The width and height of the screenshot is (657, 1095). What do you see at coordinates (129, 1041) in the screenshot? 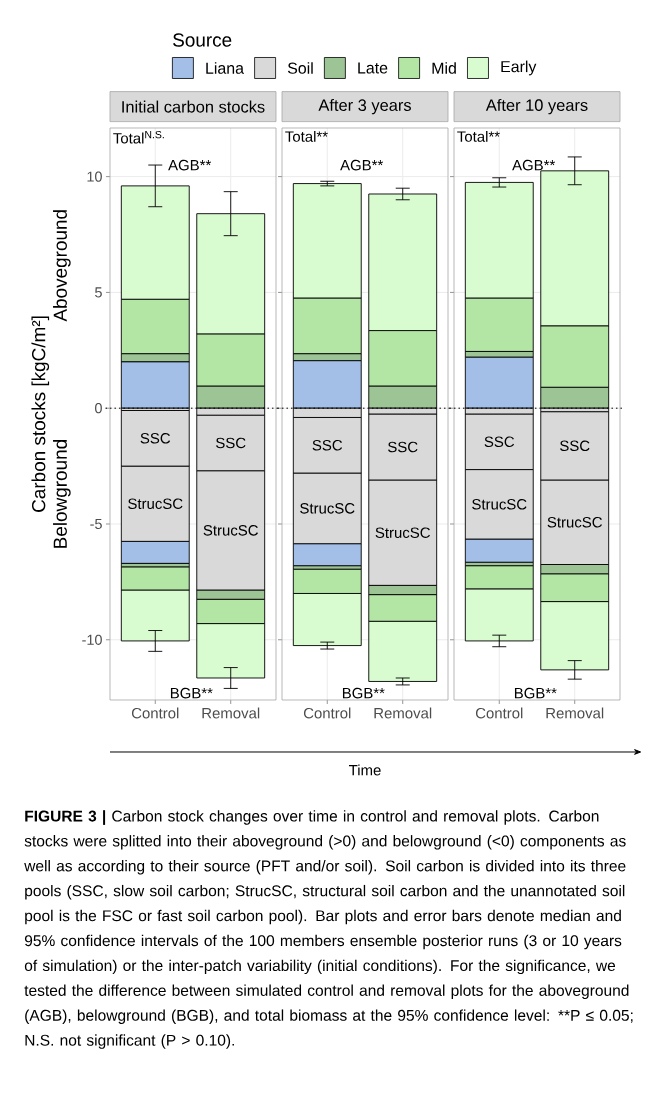
I see `text: N.S. not significant (P > 0.10).` at bounding box center [129, 1041].